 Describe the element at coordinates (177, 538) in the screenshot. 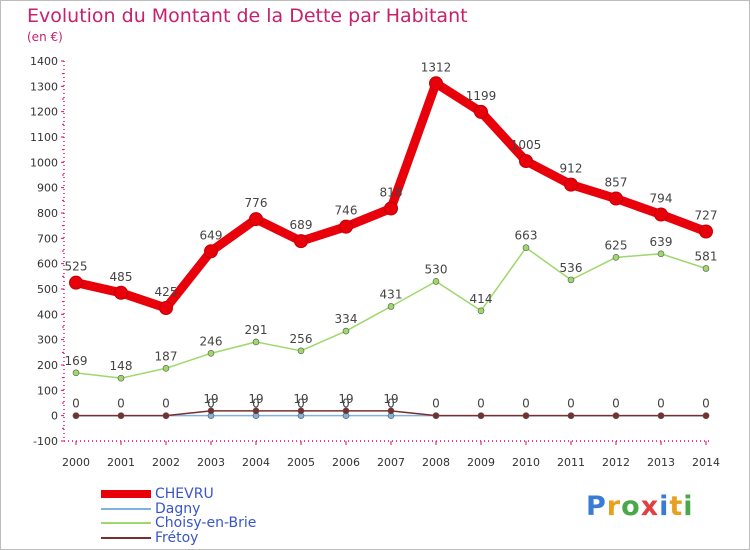

I see `legend-label-fr-toy: Frétoy` at that location.